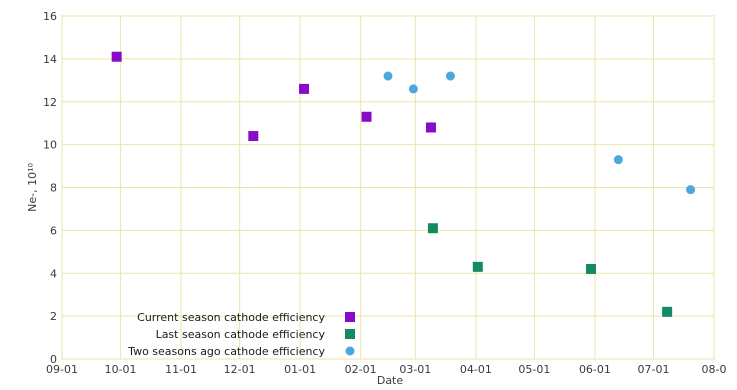  I want to click on legend-label: Current season cathode efficiency, so click(231, 317).